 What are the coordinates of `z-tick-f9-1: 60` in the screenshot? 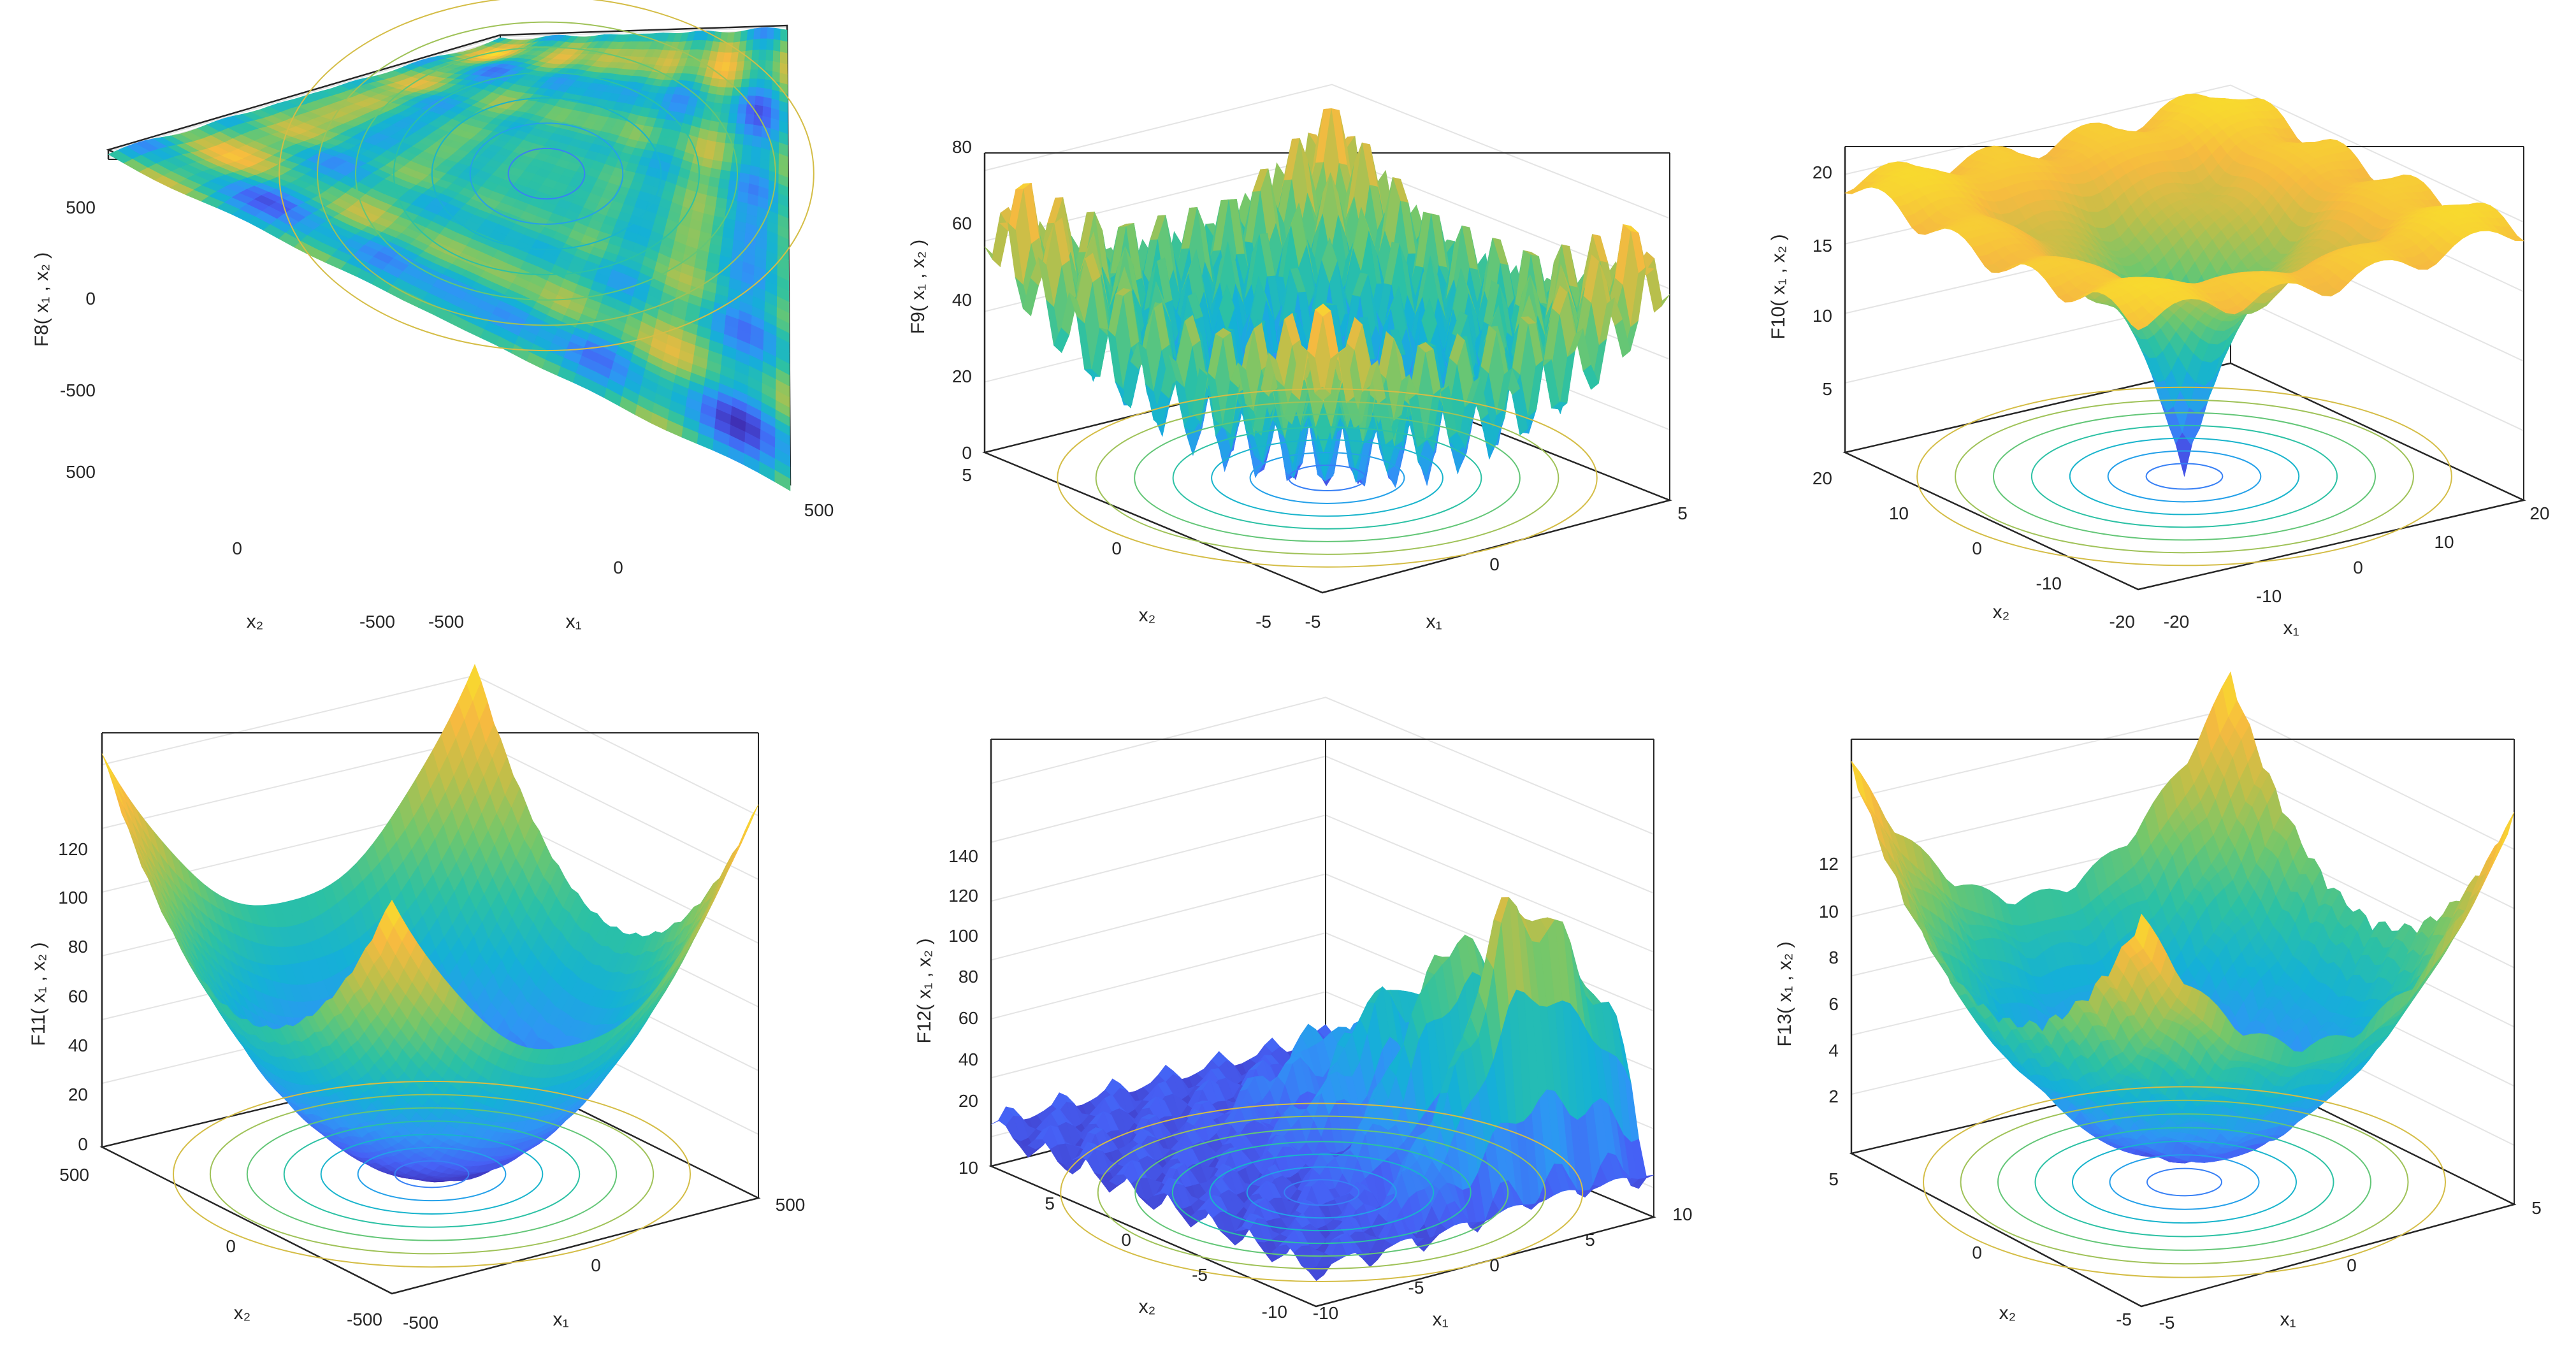 It's located at (962, 223).